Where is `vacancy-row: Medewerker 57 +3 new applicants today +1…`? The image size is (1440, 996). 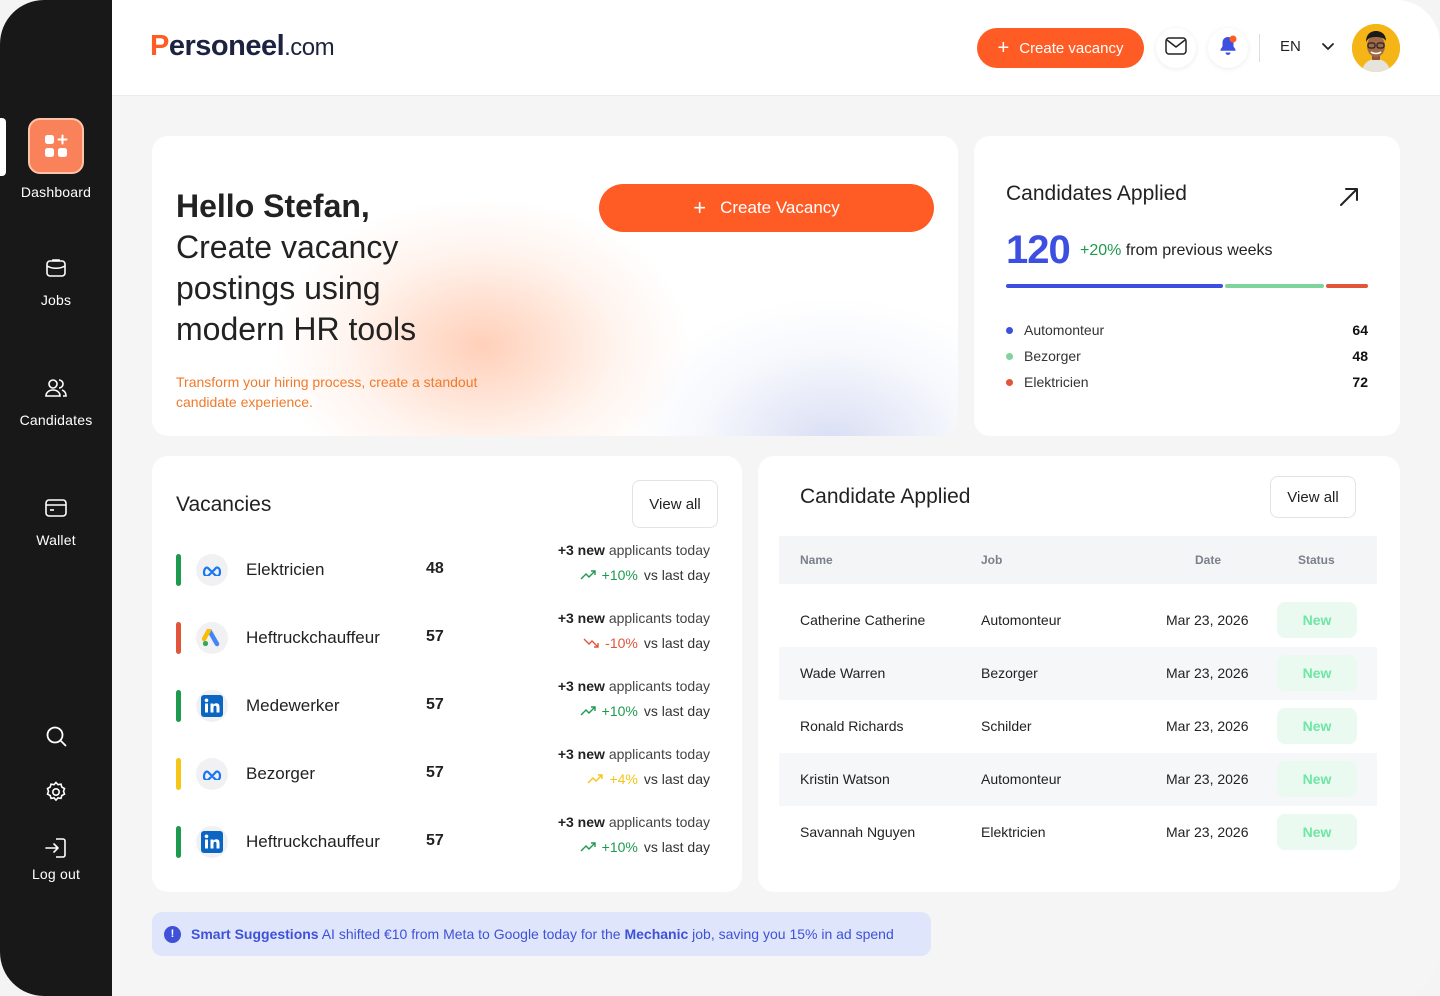
vacancy-row: Medewerker 57 +3 new applicants today +1… is located at coordinates (447, 708).